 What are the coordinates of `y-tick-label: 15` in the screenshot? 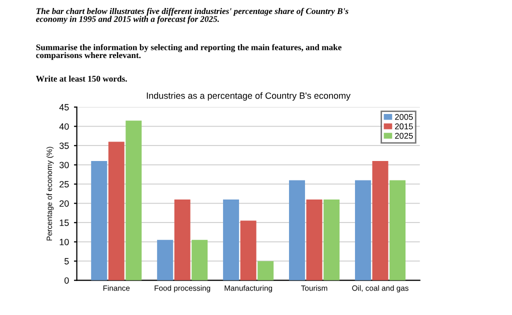 It's located at (64, 223).